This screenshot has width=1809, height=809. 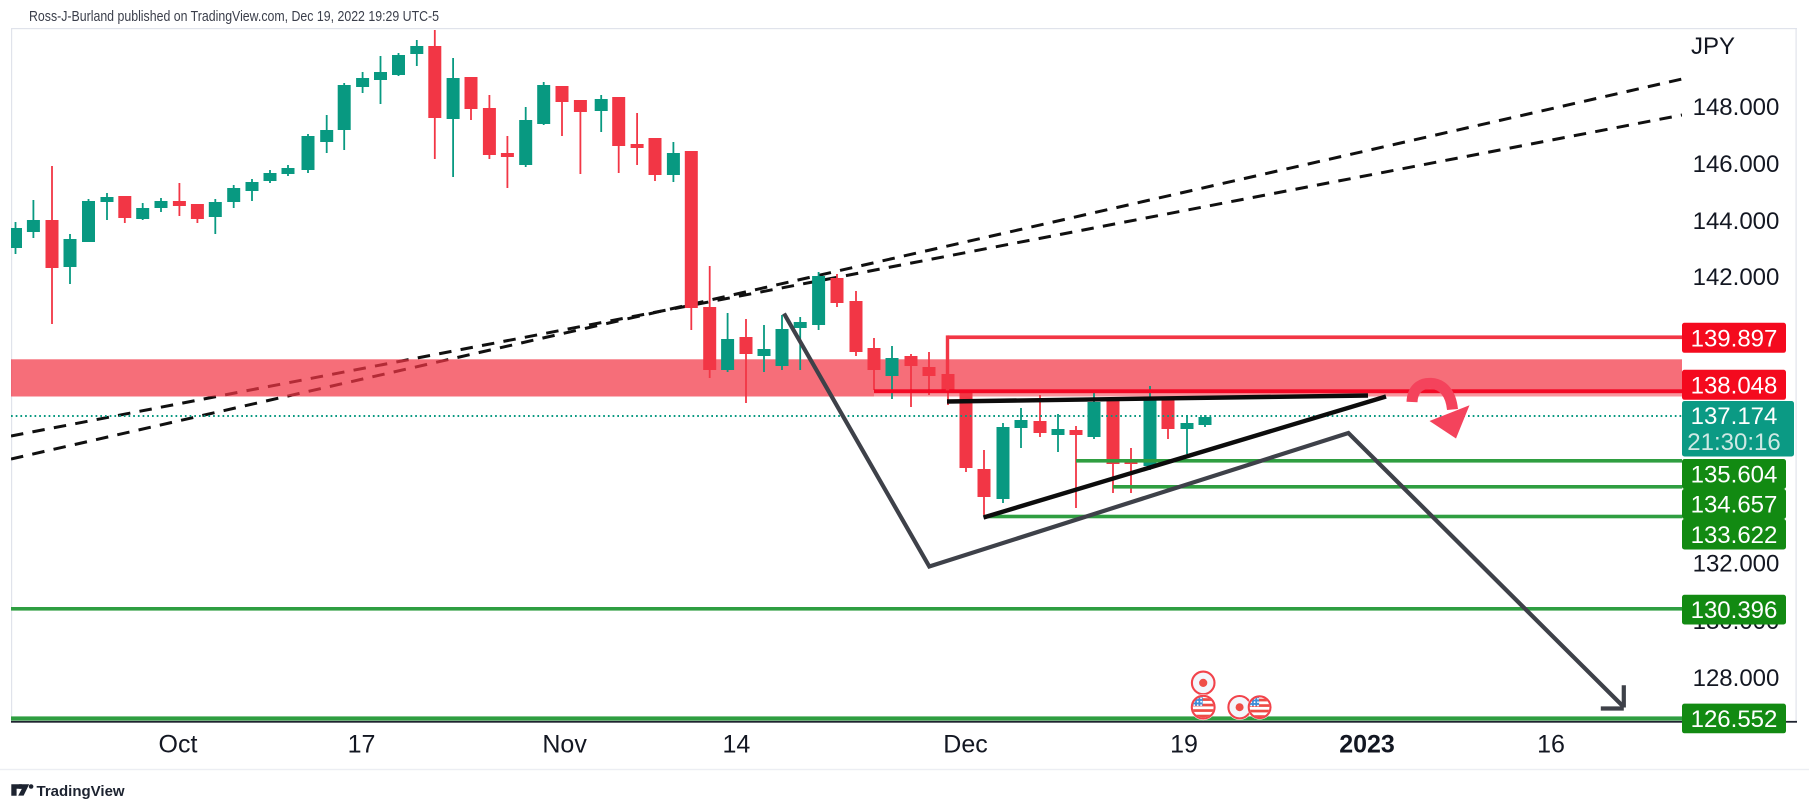 I want to click on svg-text: Dec, so click(x=965, y=745).